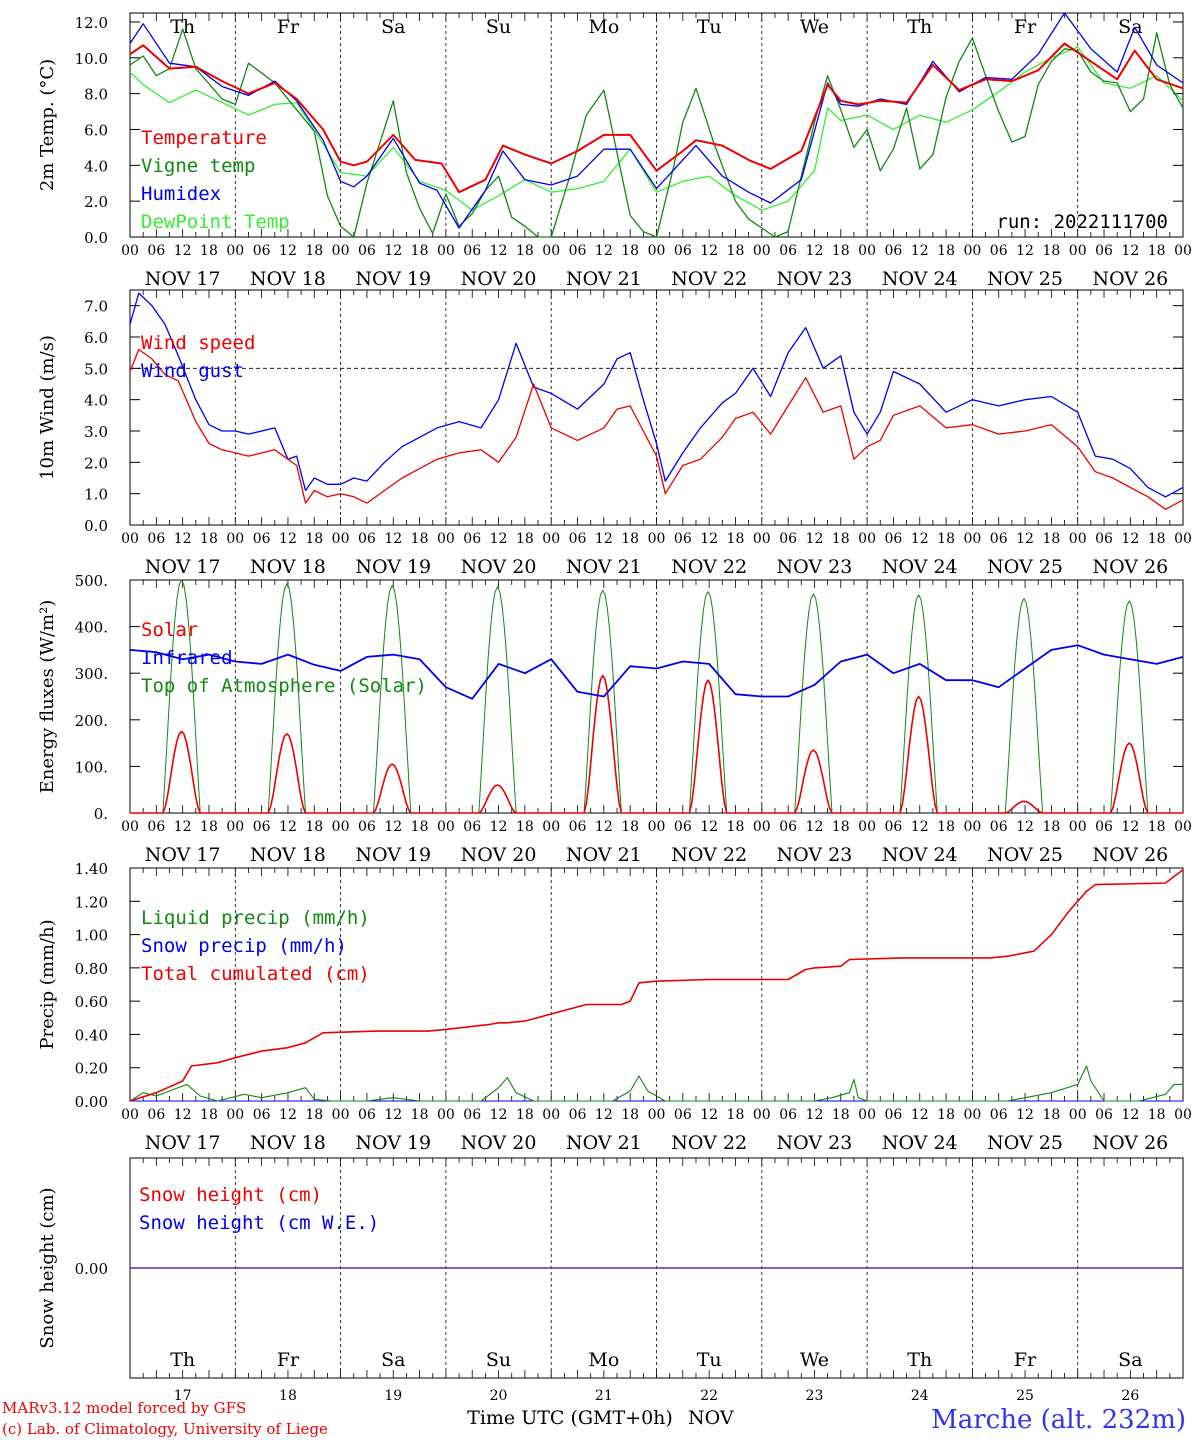 The image size is (1194, 1440). I want to click on panel-border, so click(656, 125).